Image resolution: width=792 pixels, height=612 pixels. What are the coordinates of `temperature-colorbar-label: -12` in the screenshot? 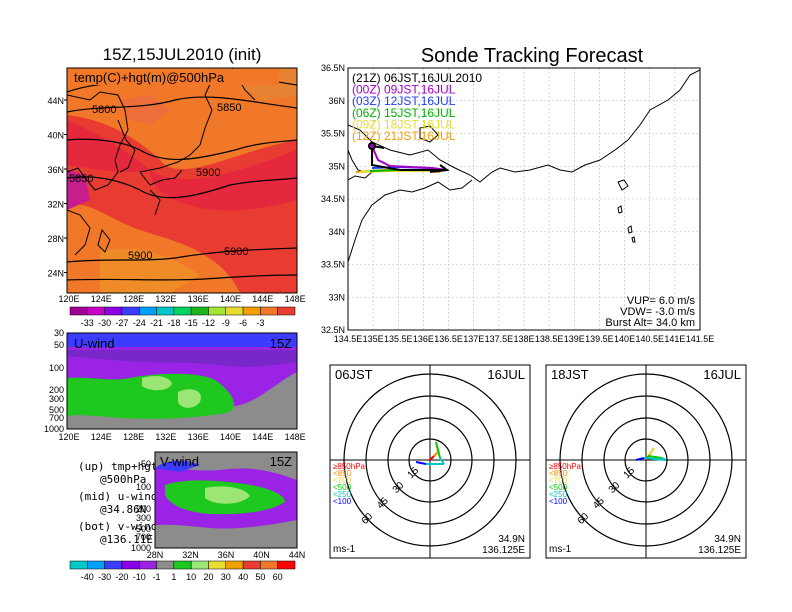 It's located at (208, 323).